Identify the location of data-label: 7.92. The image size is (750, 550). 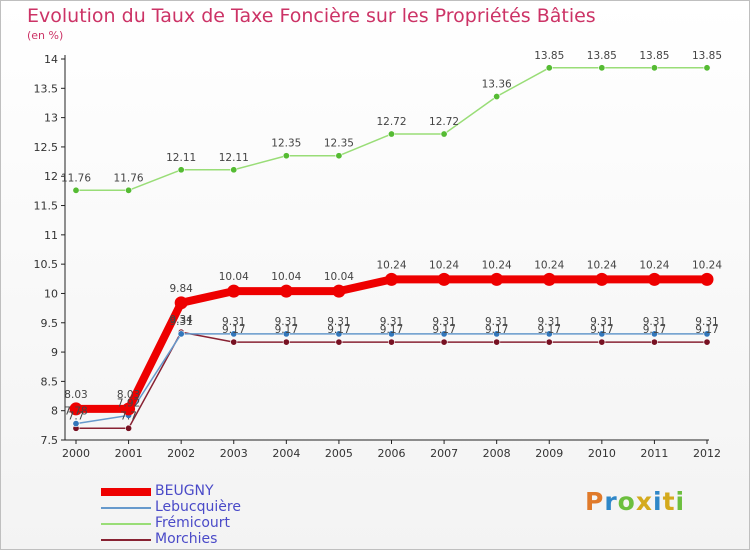
(128, 403).